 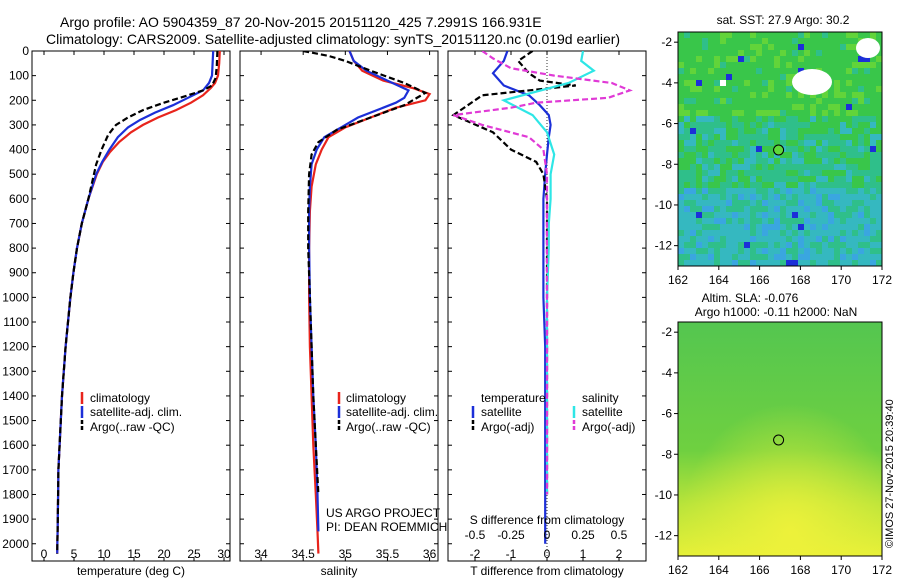 I want to click on lon-tick-label: 170, so click(x=841, y=280).